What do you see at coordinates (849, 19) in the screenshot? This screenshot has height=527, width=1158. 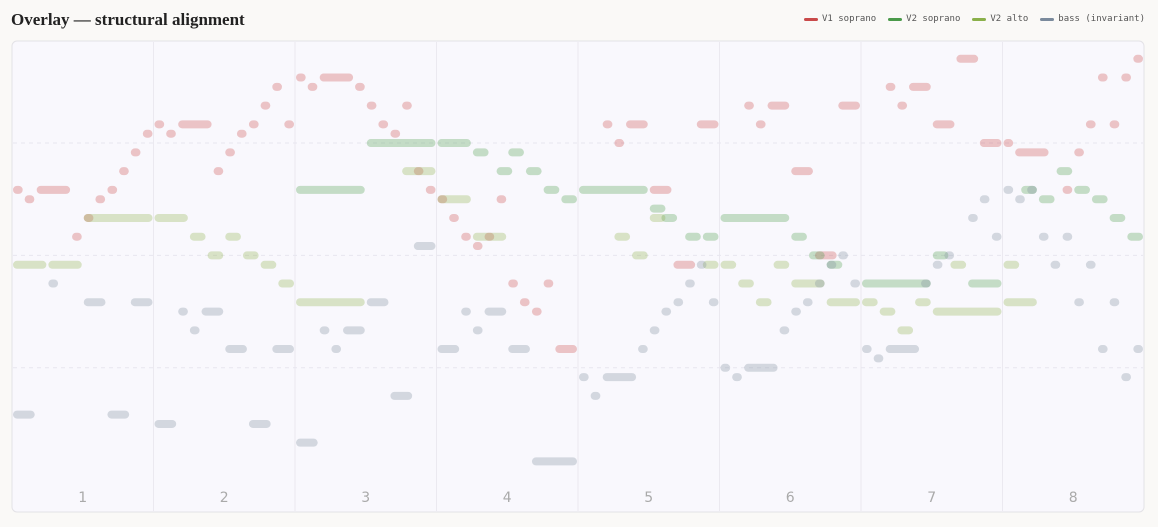 I see `legend-label: V1 soprano` at bounding box center [849, 19].